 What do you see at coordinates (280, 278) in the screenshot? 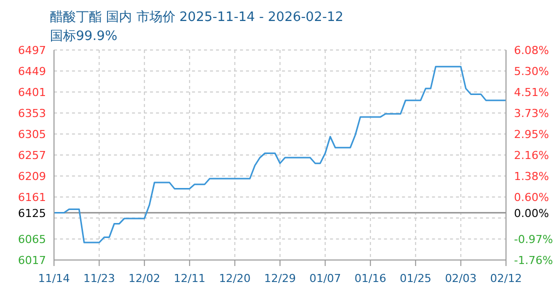
I see `x-tick-label: 12/29` at bounding box center [280, 278].